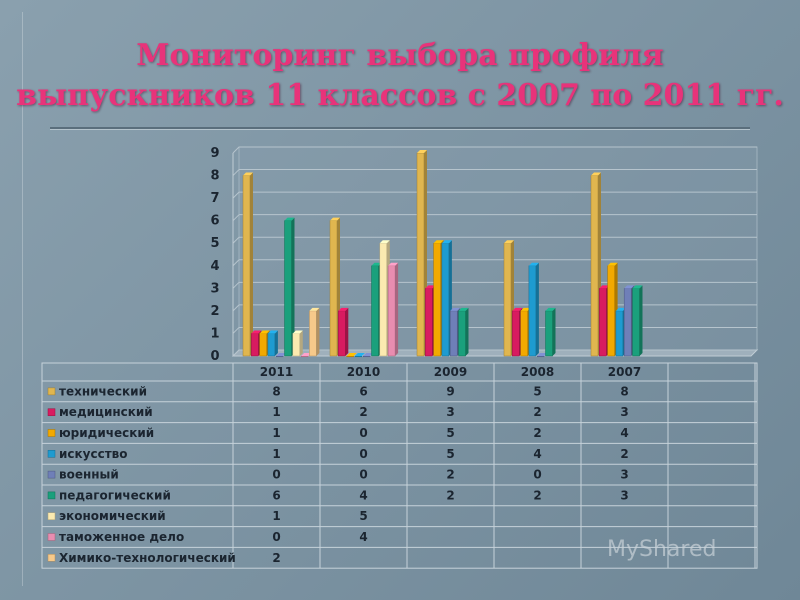 The height and width of the screenshot is (600, 800). What do you see at coordinates (51, 474) in the screenshot?
I see `legend-swatch-военный` at bounding box center [51, 474].